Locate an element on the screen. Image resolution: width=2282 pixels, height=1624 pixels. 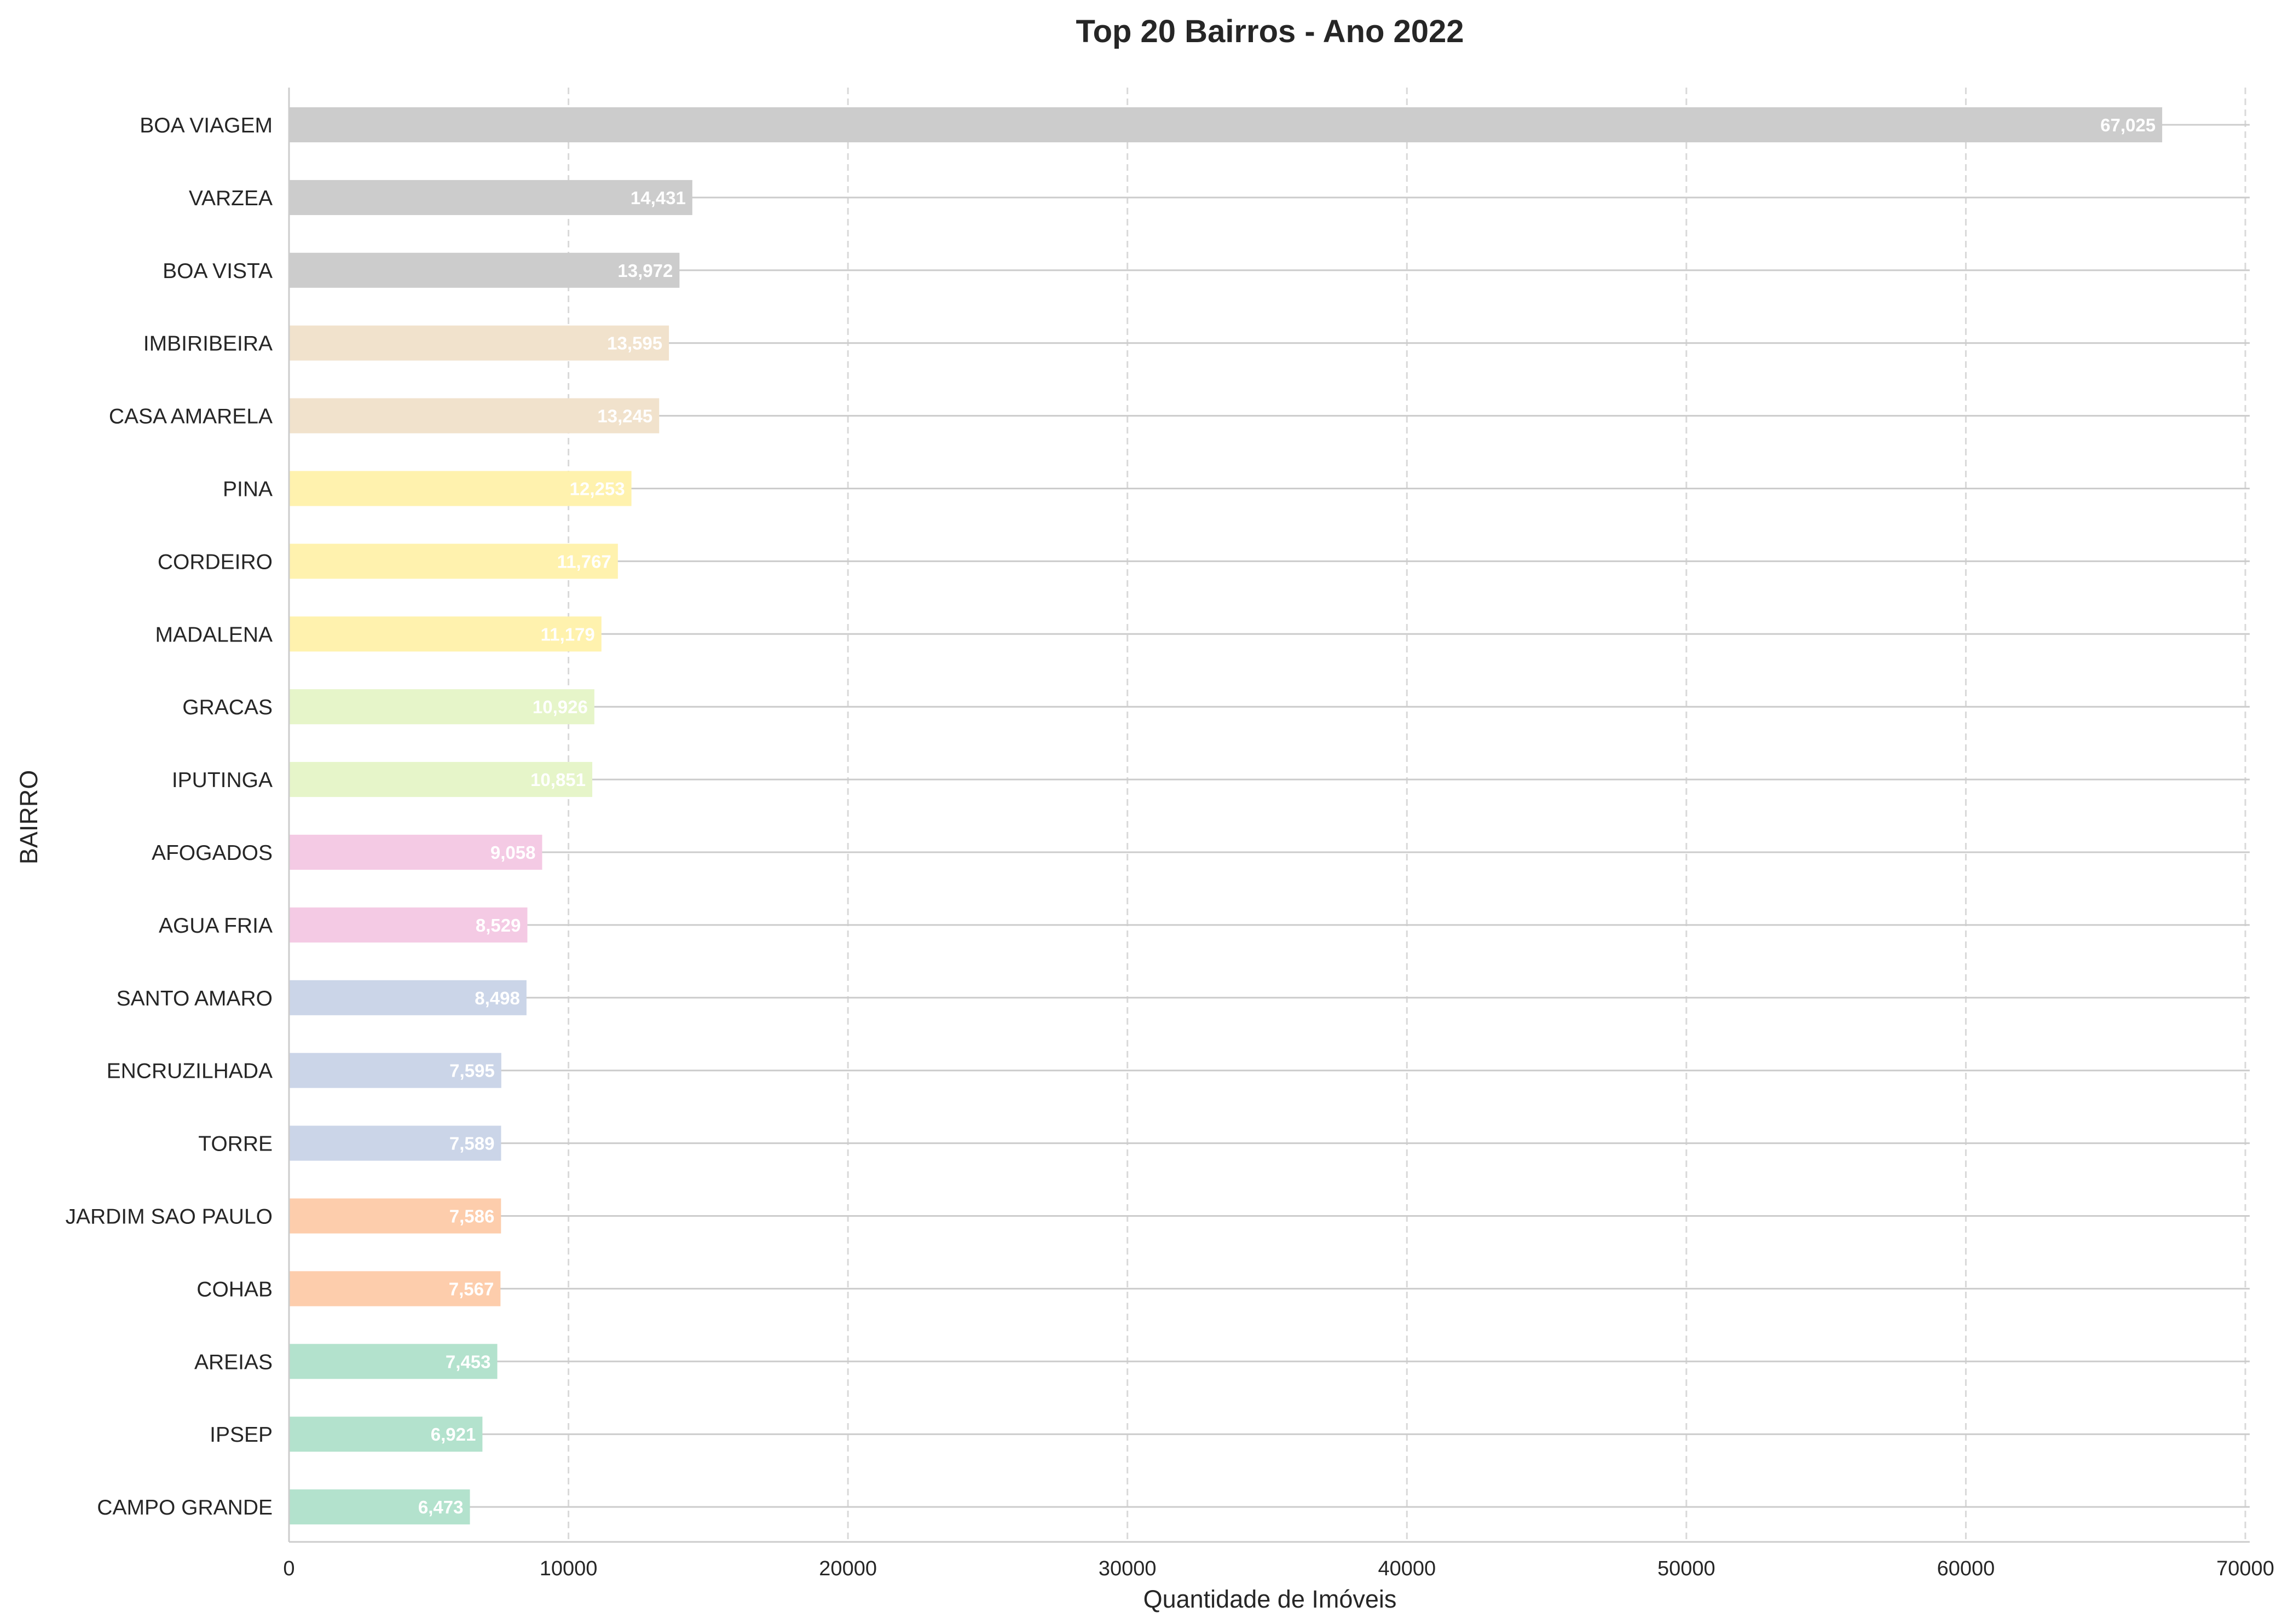
bar-value-label: 8,529 is located at coordinates (498, 925).